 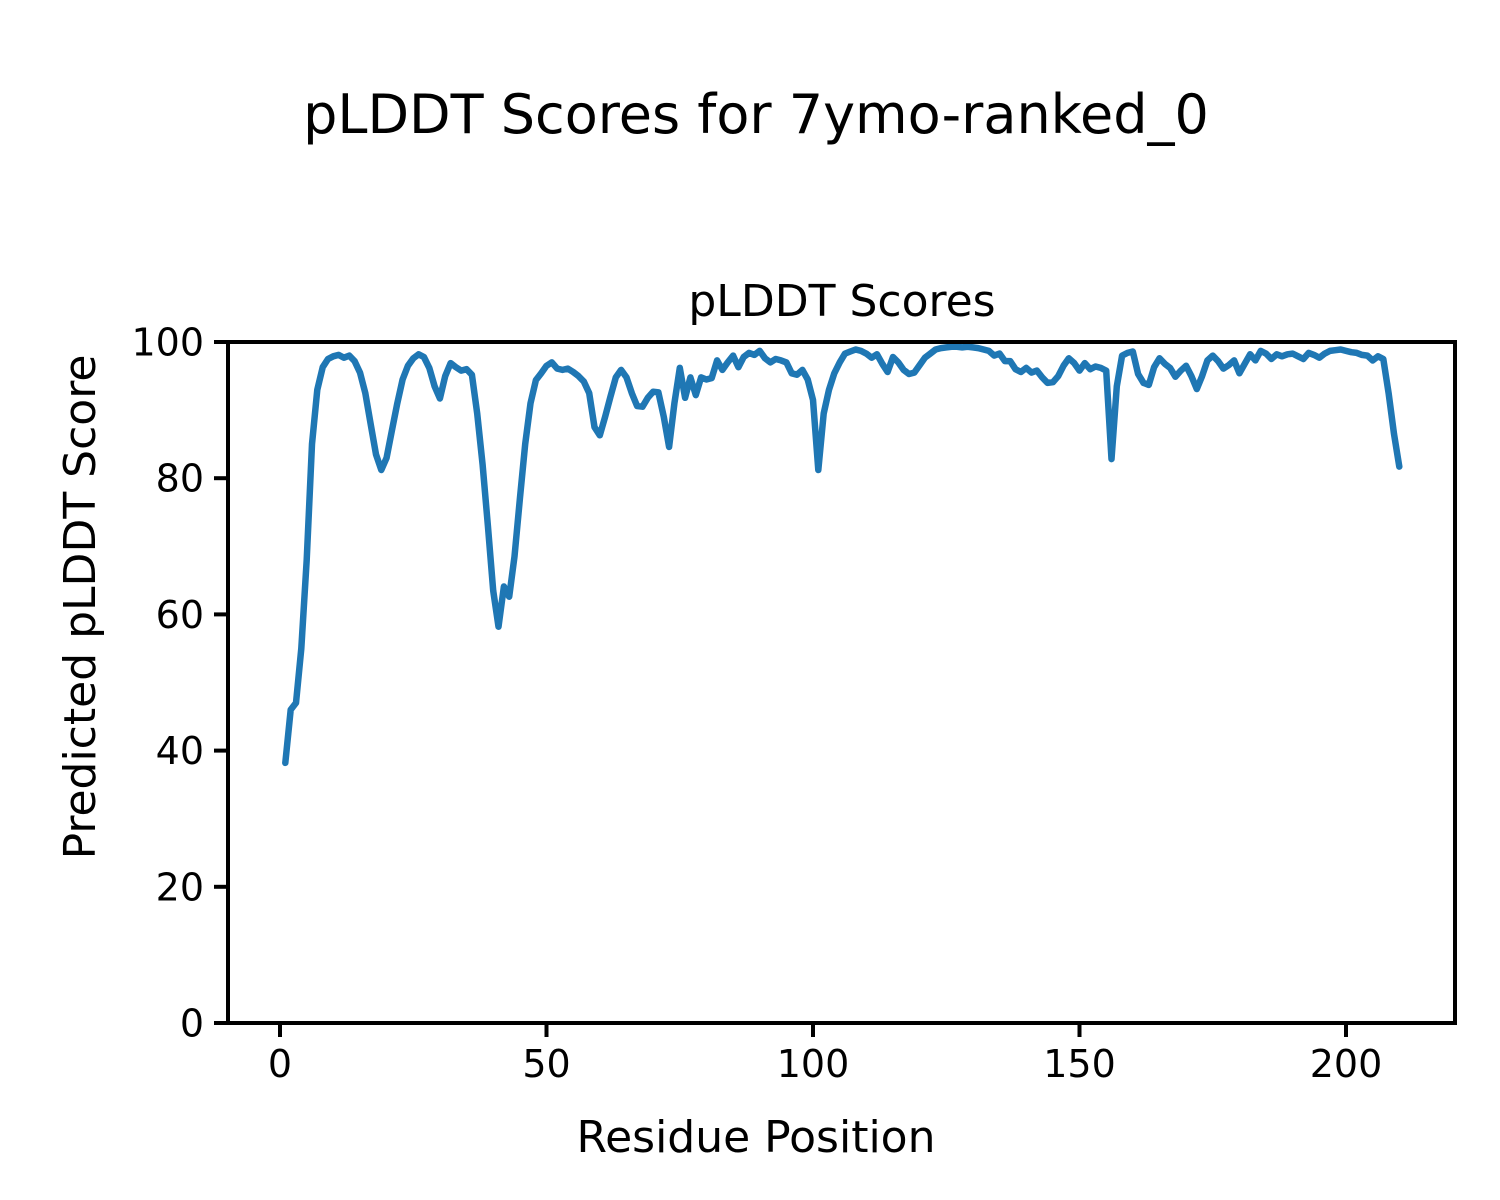 What do you see at coordinates (180, 751) in the screenshot?
I see `y-tick-label: 40` at bounding box center [180, 751].